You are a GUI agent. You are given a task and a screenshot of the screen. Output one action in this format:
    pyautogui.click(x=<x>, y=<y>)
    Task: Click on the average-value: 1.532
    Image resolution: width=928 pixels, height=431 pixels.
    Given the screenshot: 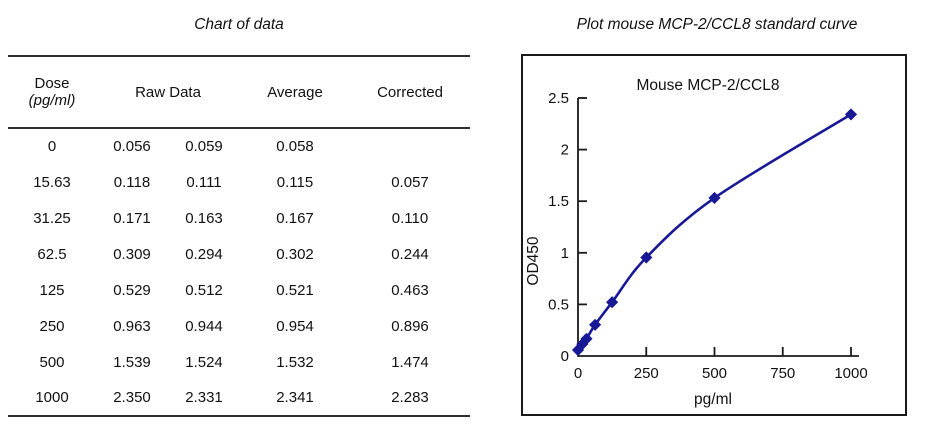 What is the action you would take?
    pyautogui.click(x=295, y=362)
    